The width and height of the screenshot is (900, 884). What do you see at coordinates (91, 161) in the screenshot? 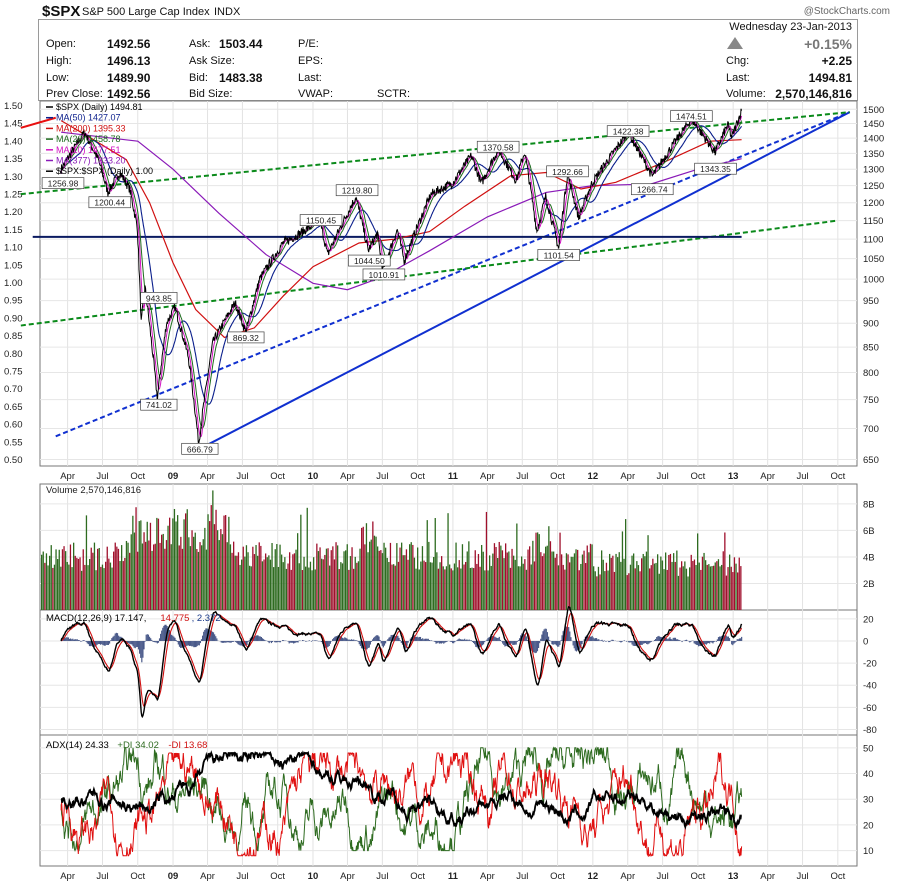
I see `legend-entry-5: MA(377) 1333.20` at bounding box center [91, 161].